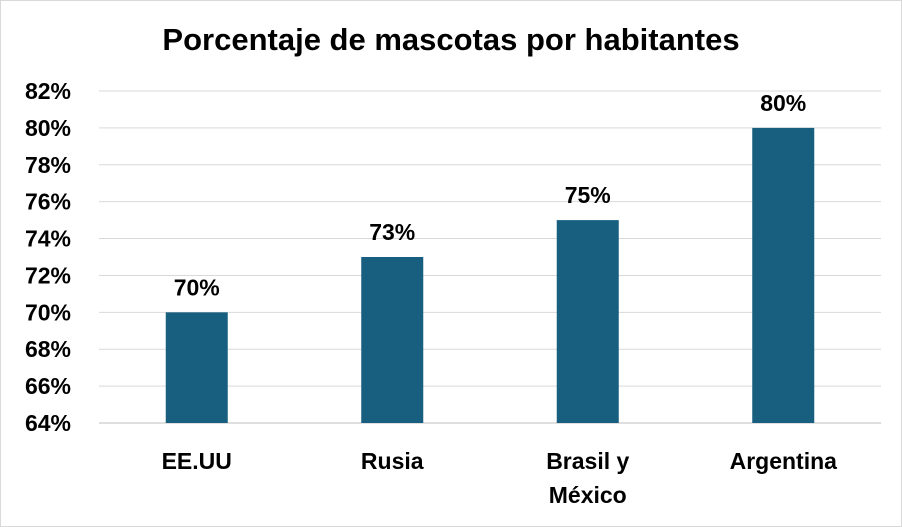  What do you see at coordinates (392, 461) in the screenshot?
I see `x-tick-label: Rusia` at bounding box center [392, 461].